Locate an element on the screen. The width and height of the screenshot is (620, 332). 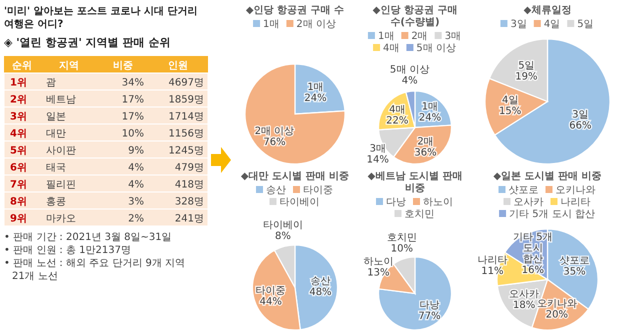
category-label: 태국 is located at coordinates (56, 168).